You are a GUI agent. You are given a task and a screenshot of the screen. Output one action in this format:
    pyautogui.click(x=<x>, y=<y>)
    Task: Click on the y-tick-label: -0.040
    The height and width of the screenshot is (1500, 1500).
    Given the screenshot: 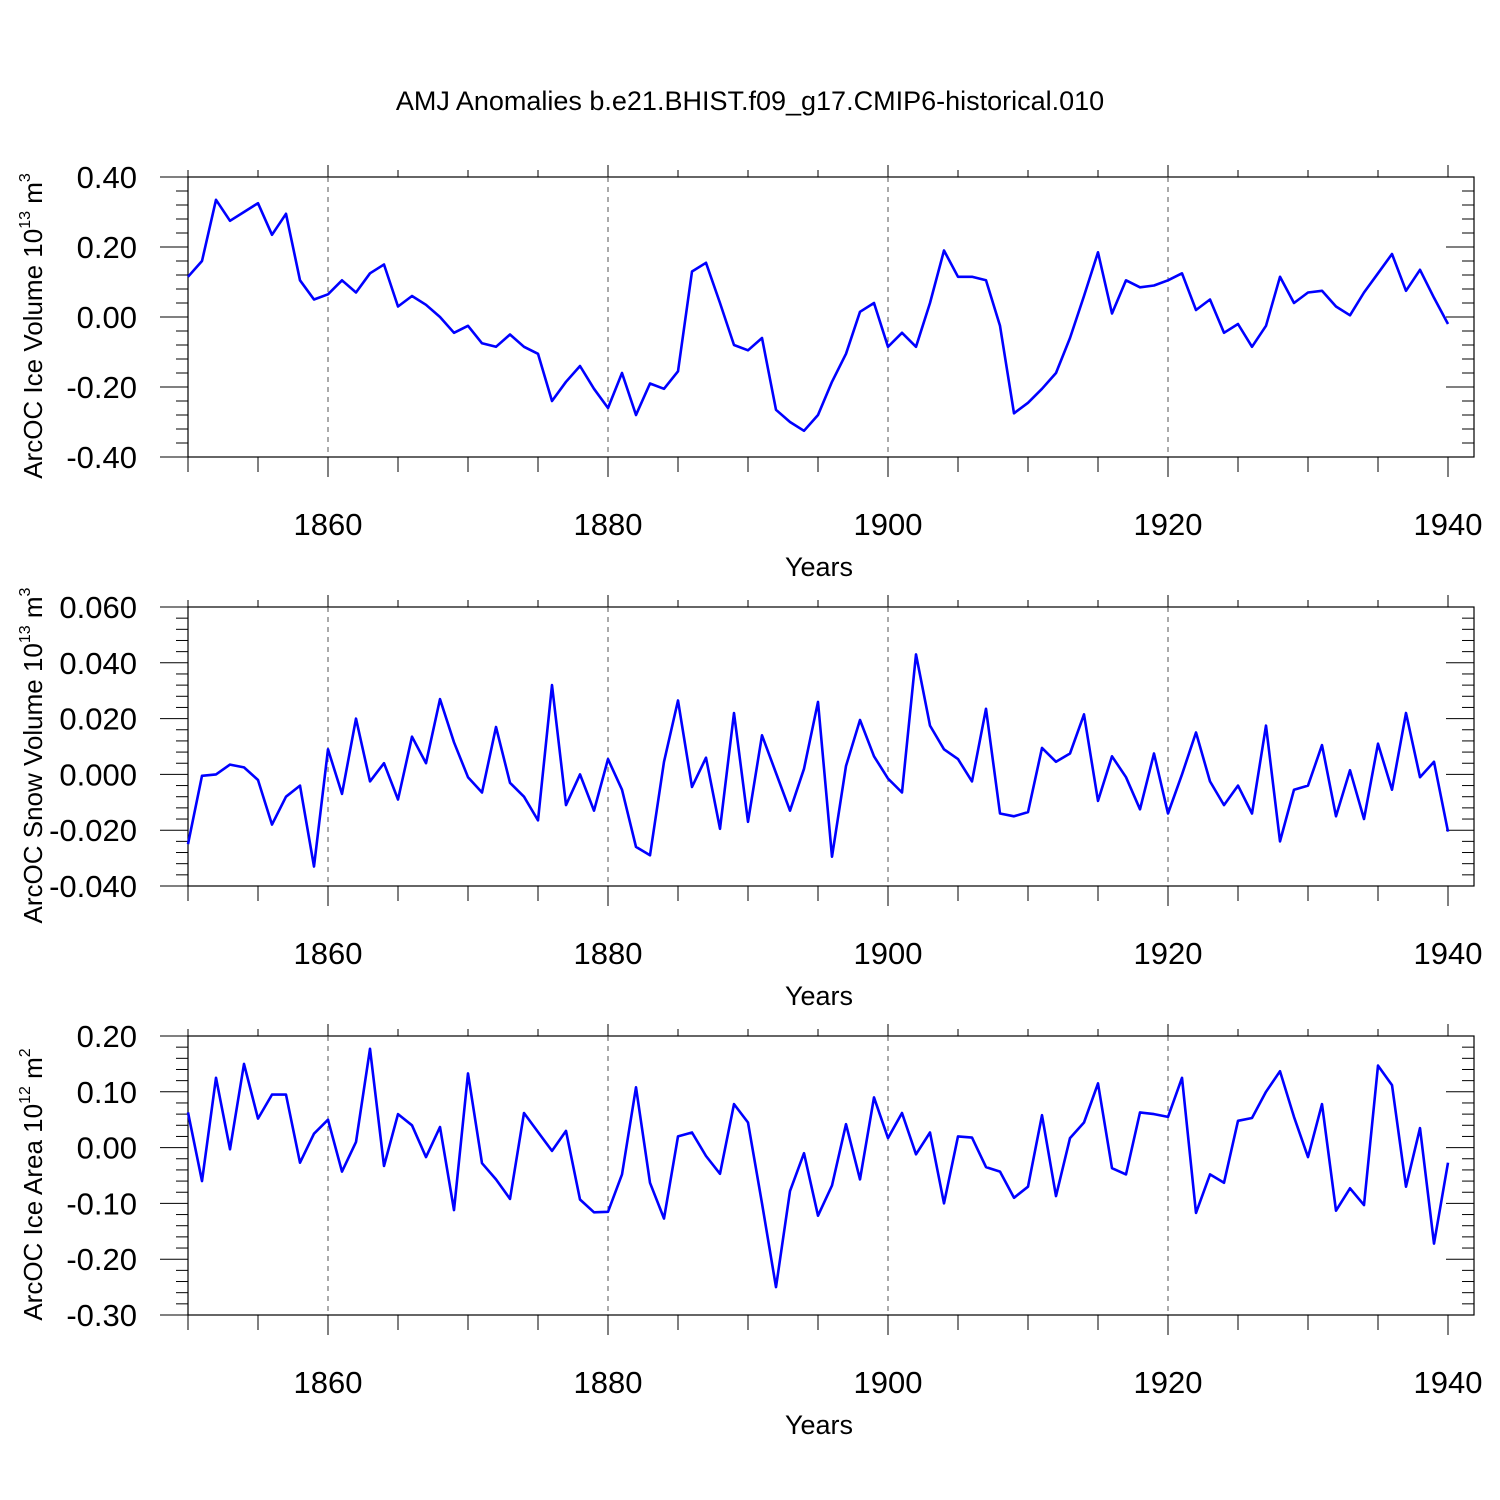 What is the action you would take?
    pyautogui.click(x=93, y=886)
    